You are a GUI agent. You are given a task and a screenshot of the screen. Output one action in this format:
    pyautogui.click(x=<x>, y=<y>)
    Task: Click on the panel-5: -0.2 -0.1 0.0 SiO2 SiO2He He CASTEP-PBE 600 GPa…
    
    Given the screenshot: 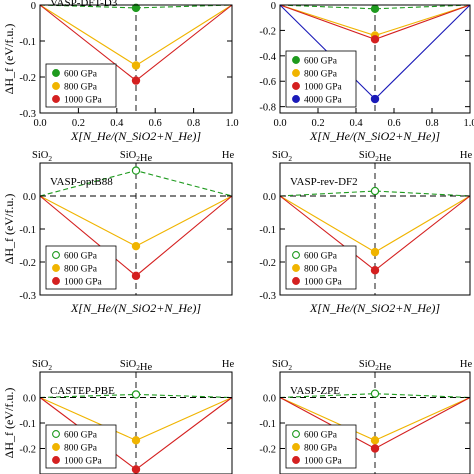 What is the action you would take?
    pyautogui.click(x=118, y=416)
    